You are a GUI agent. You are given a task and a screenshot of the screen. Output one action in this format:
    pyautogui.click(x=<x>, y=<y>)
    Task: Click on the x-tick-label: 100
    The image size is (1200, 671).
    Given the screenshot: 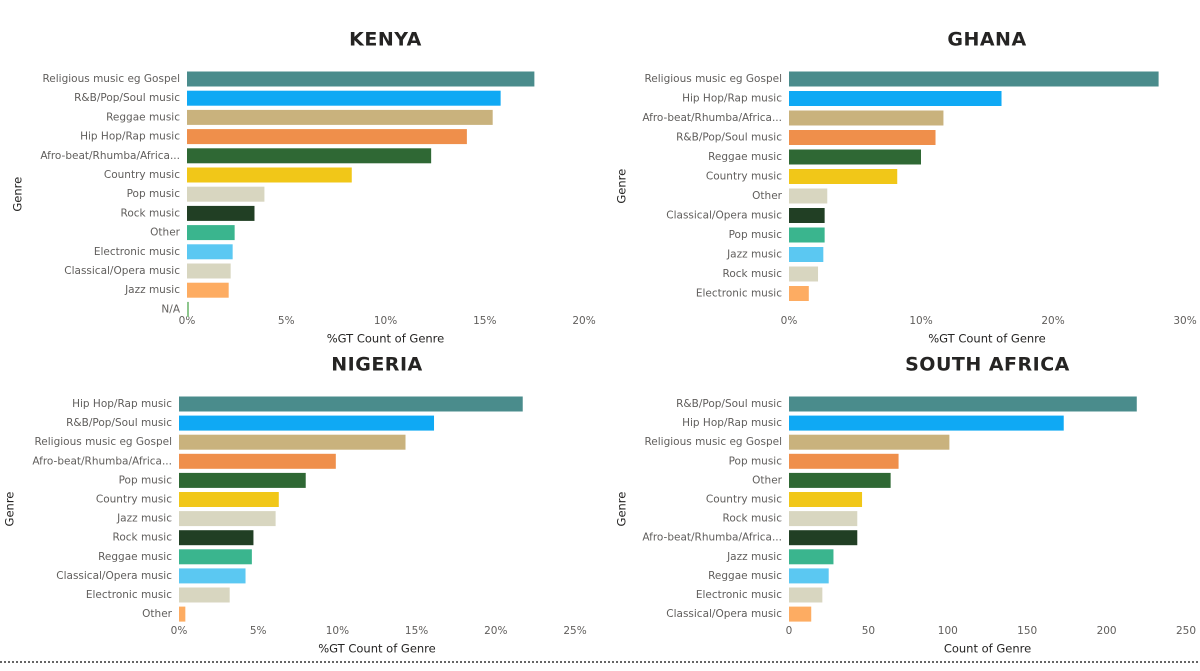 What is the action you would take?
    pyautogui.click(x=948, y=631)
    